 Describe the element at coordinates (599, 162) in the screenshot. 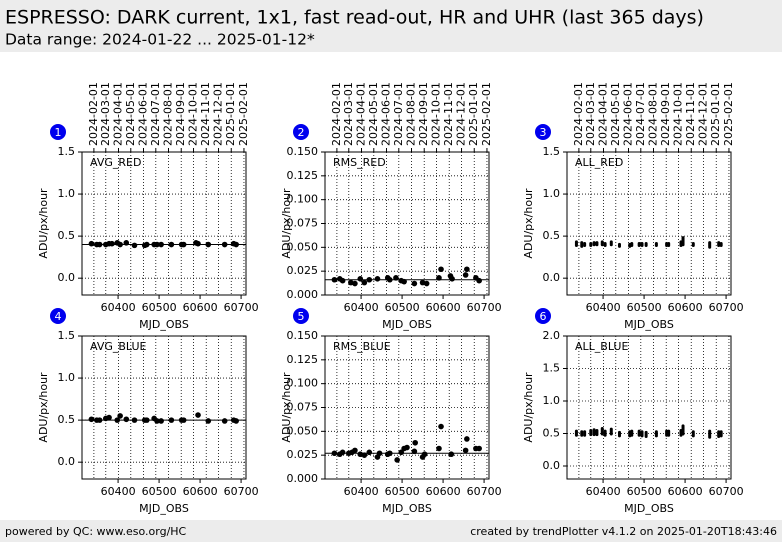

I see `panel-title: ALL_RED` at that location.